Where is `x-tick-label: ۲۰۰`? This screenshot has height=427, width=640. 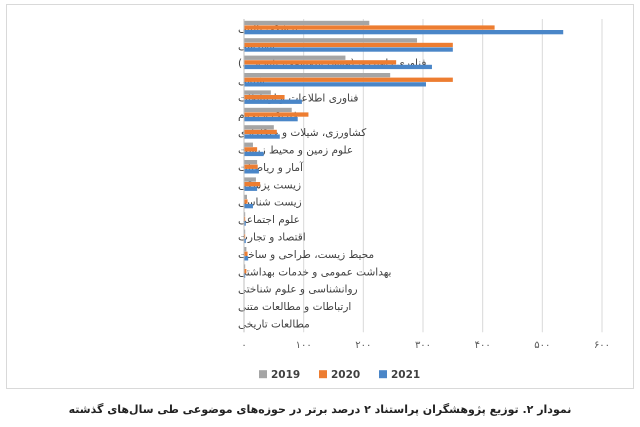 x-tick-label: ۲۰۰ is located at coordinates (363, 345).